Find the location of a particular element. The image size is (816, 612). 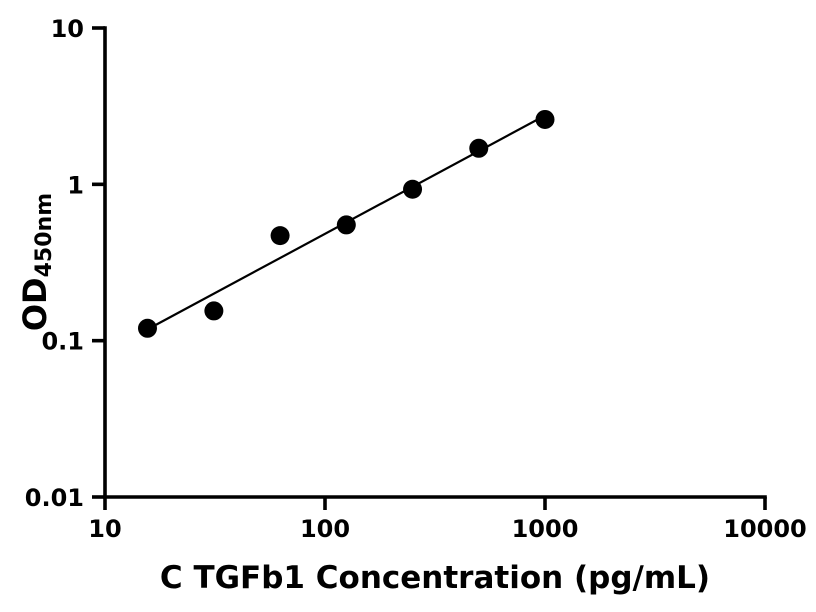

x-tick-label: 10000 is located at coordinates (765, 529).